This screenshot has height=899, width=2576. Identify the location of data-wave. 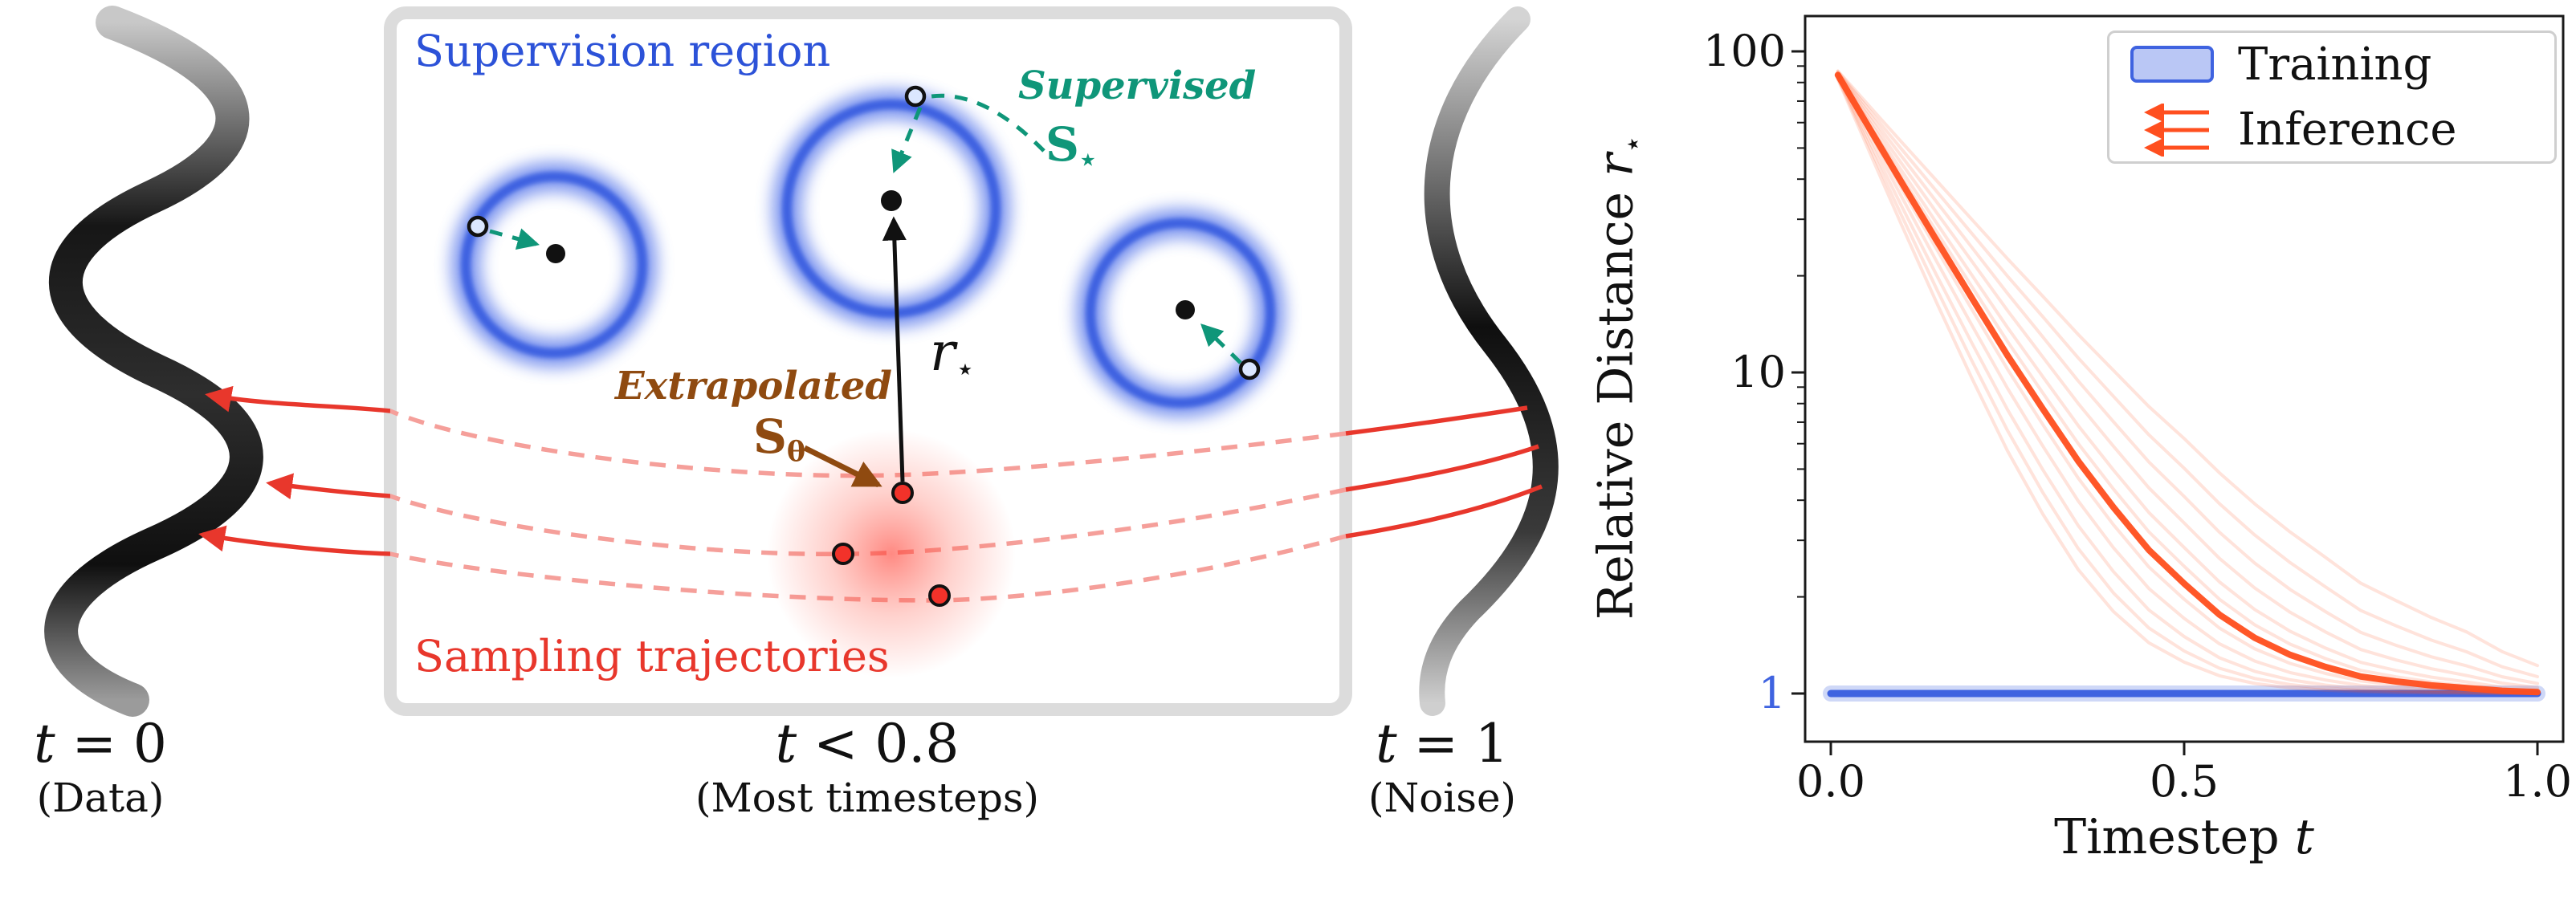
(153, 361).